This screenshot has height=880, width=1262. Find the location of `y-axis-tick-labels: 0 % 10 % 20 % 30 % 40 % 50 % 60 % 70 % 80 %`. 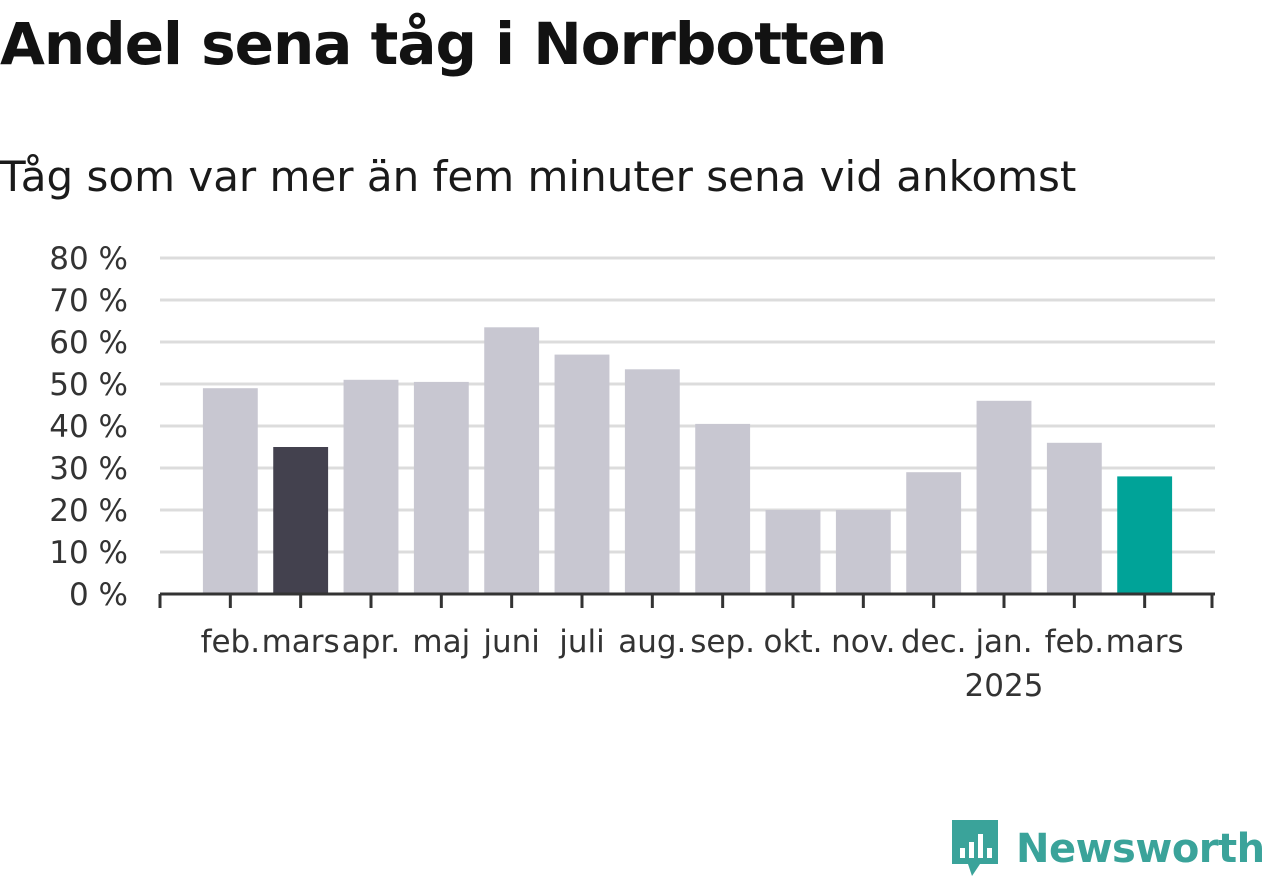

y-axis-tick-labels: 0 % 10 % 20 % 30 % 40 % 50 % 60 % 70 % 80 % is located at coordinates (88, 427).